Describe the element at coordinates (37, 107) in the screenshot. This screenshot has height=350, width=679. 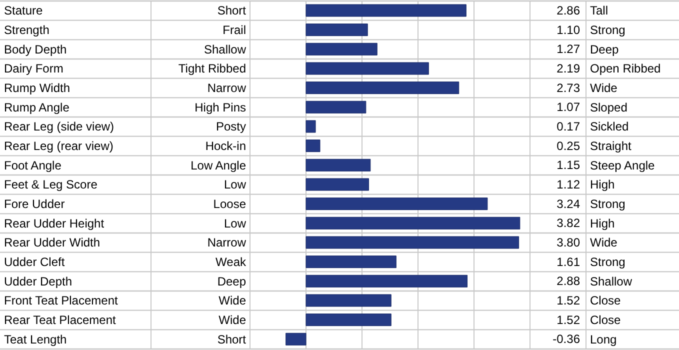
I see `y-tick-label: Rump Angle` at that location.